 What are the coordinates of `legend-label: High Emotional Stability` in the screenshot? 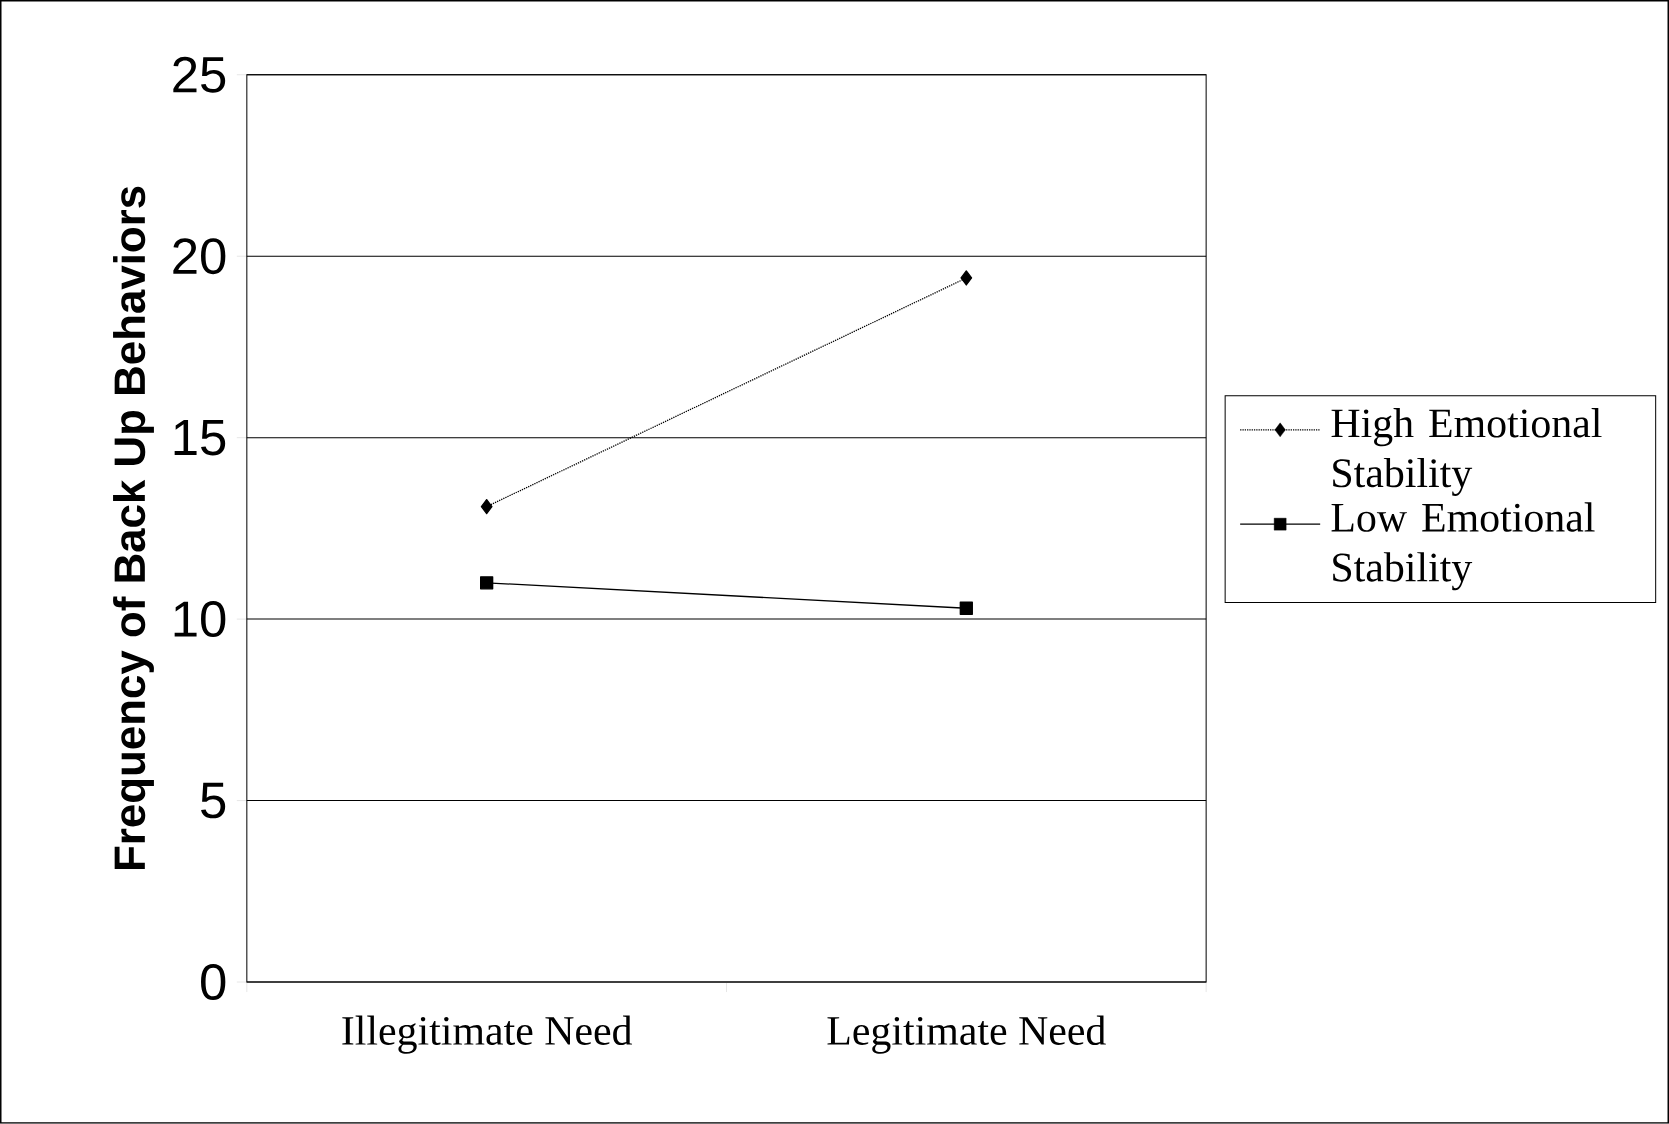 It's located at (1466, 452).